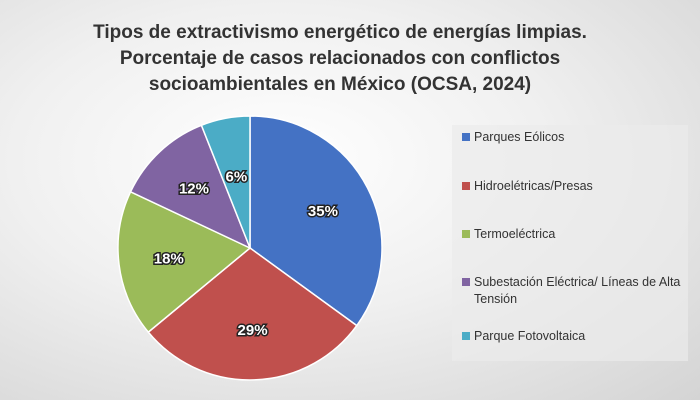 The width and height of the screenshot is (700, 400). Describe the element at coordinates (340, 84) in the screenshot. I see `title-line-3: socioambientales en México (OCSA, 2024)` at that location.